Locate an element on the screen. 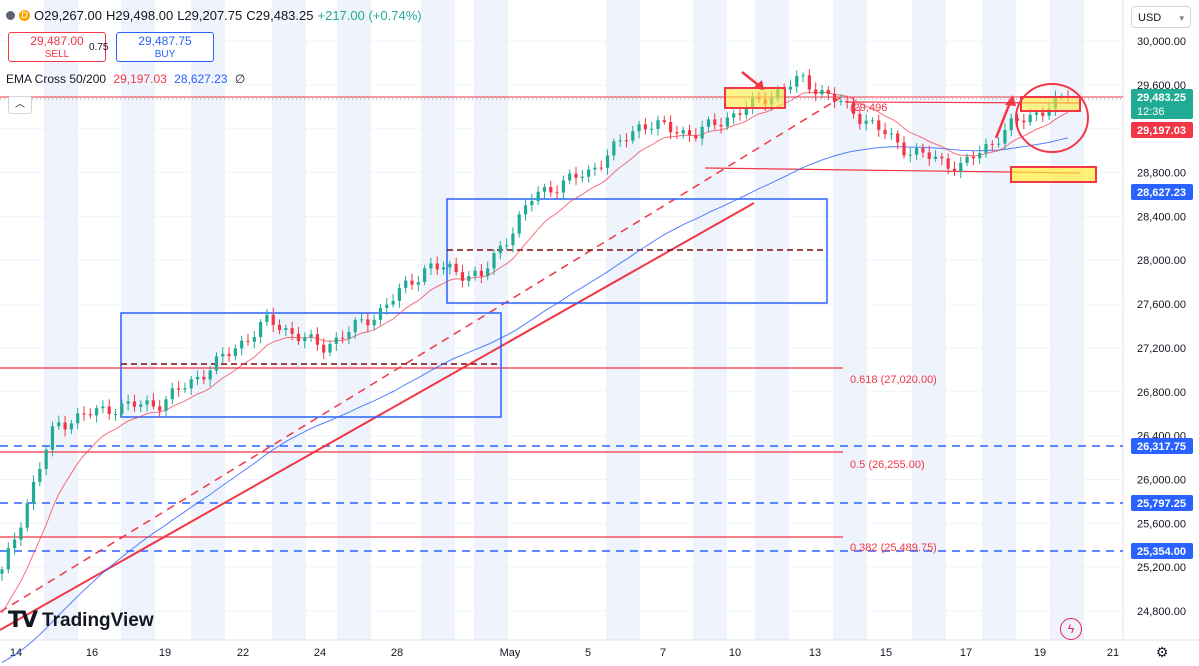 The image size is (1199, 666). currency-selector: USD ▾ is located at coordinates (1161, 17).